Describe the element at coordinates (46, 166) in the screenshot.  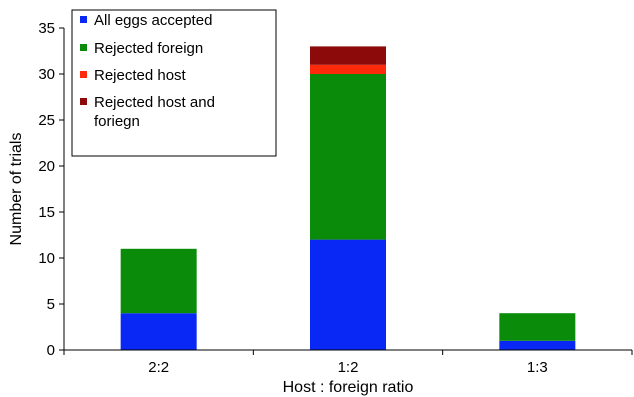
I see `y-tick-label: 20` at that location.